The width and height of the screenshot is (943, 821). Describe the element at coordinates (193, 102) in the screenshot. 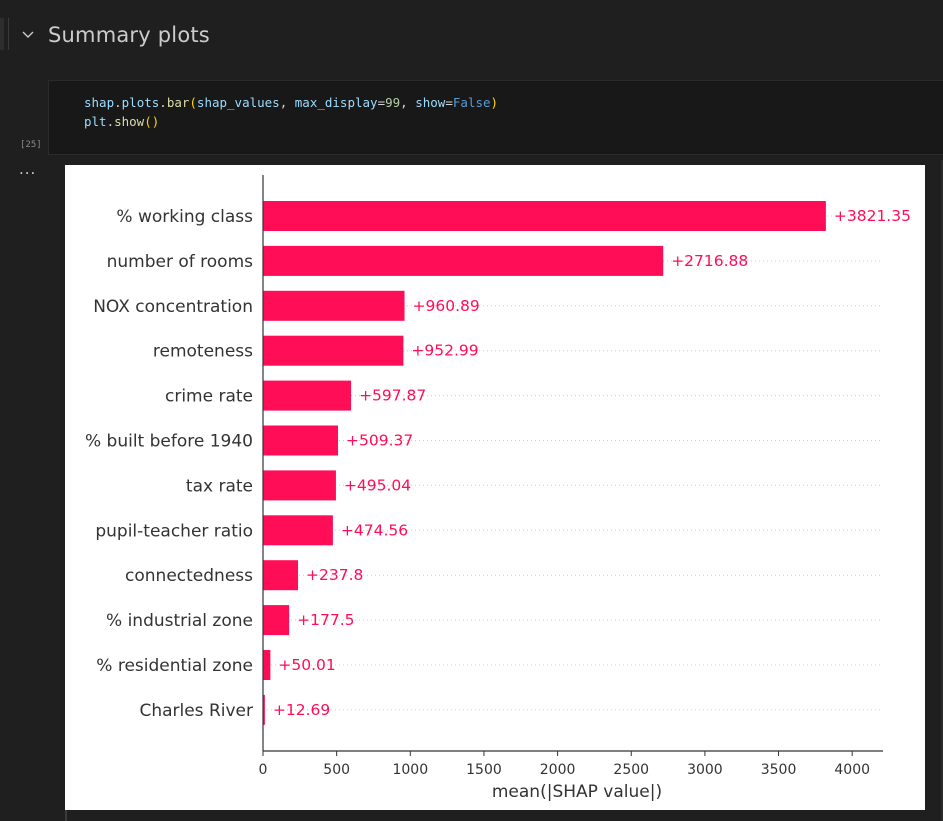

I see `code-token: (` at that location.